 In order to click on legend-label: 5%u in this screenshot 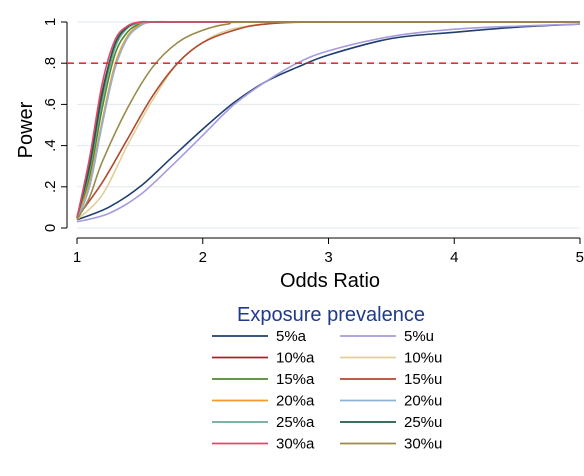, I will do `click(419, 336)`.